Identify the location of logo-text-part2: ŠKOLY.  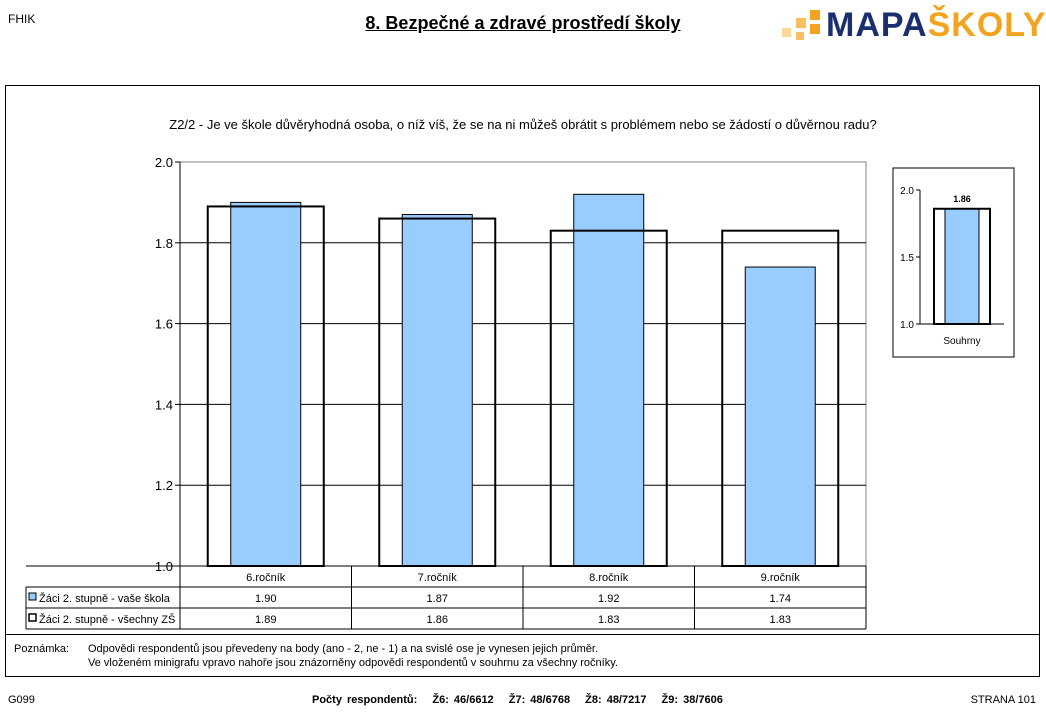
(986, 25).